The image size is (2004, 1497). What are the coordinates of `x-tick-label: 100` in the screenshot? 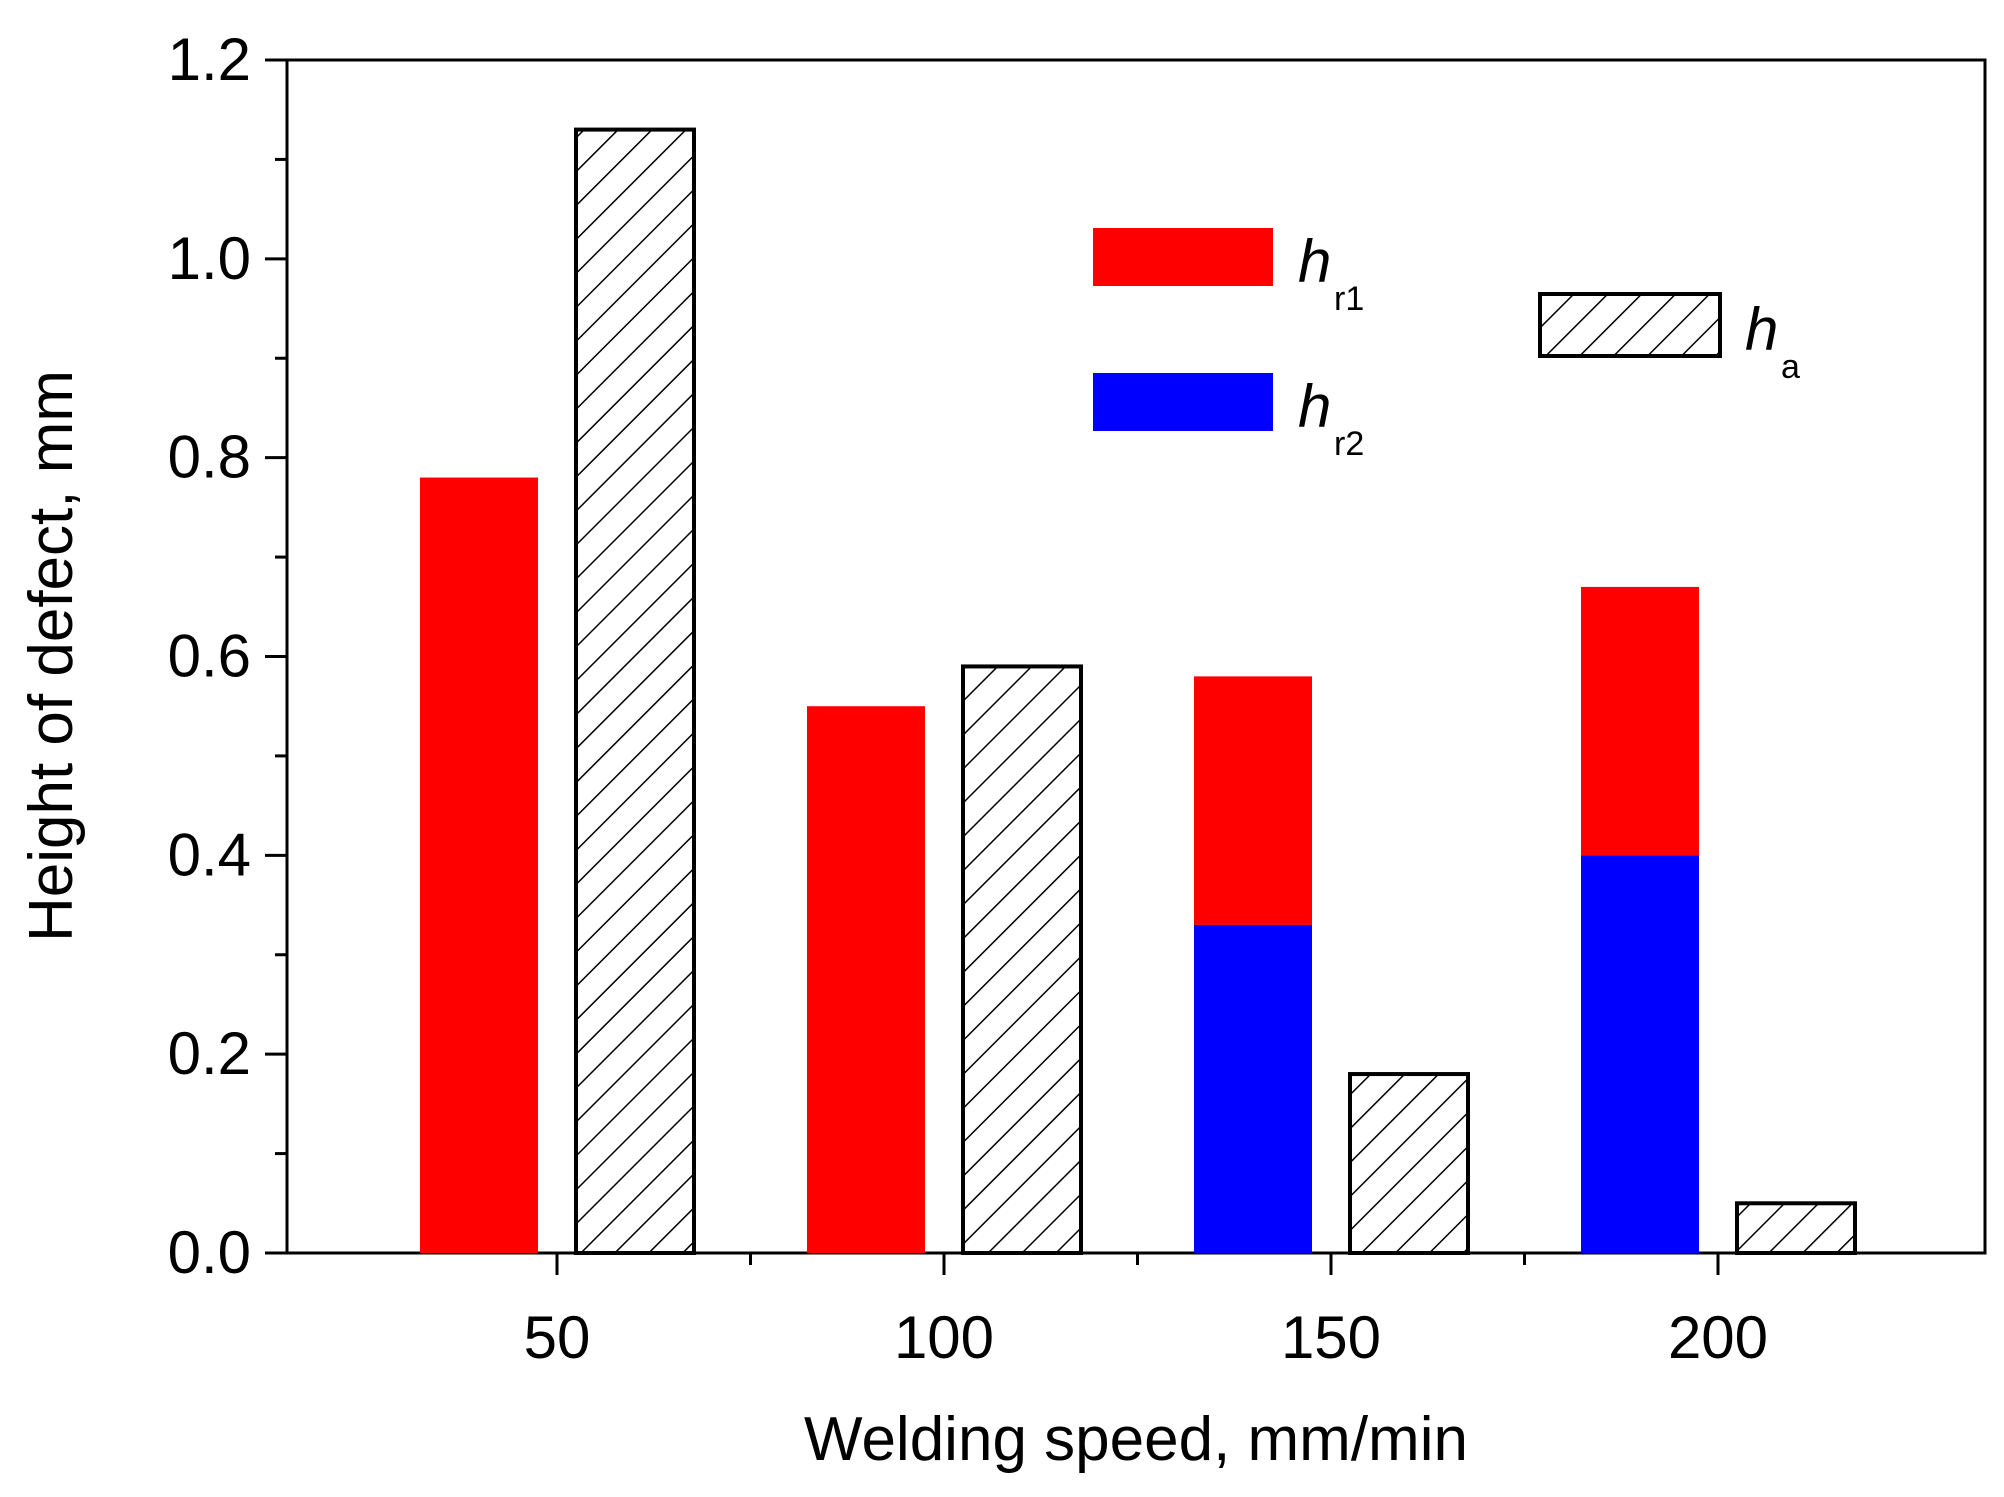 It's located at (944, 1337).